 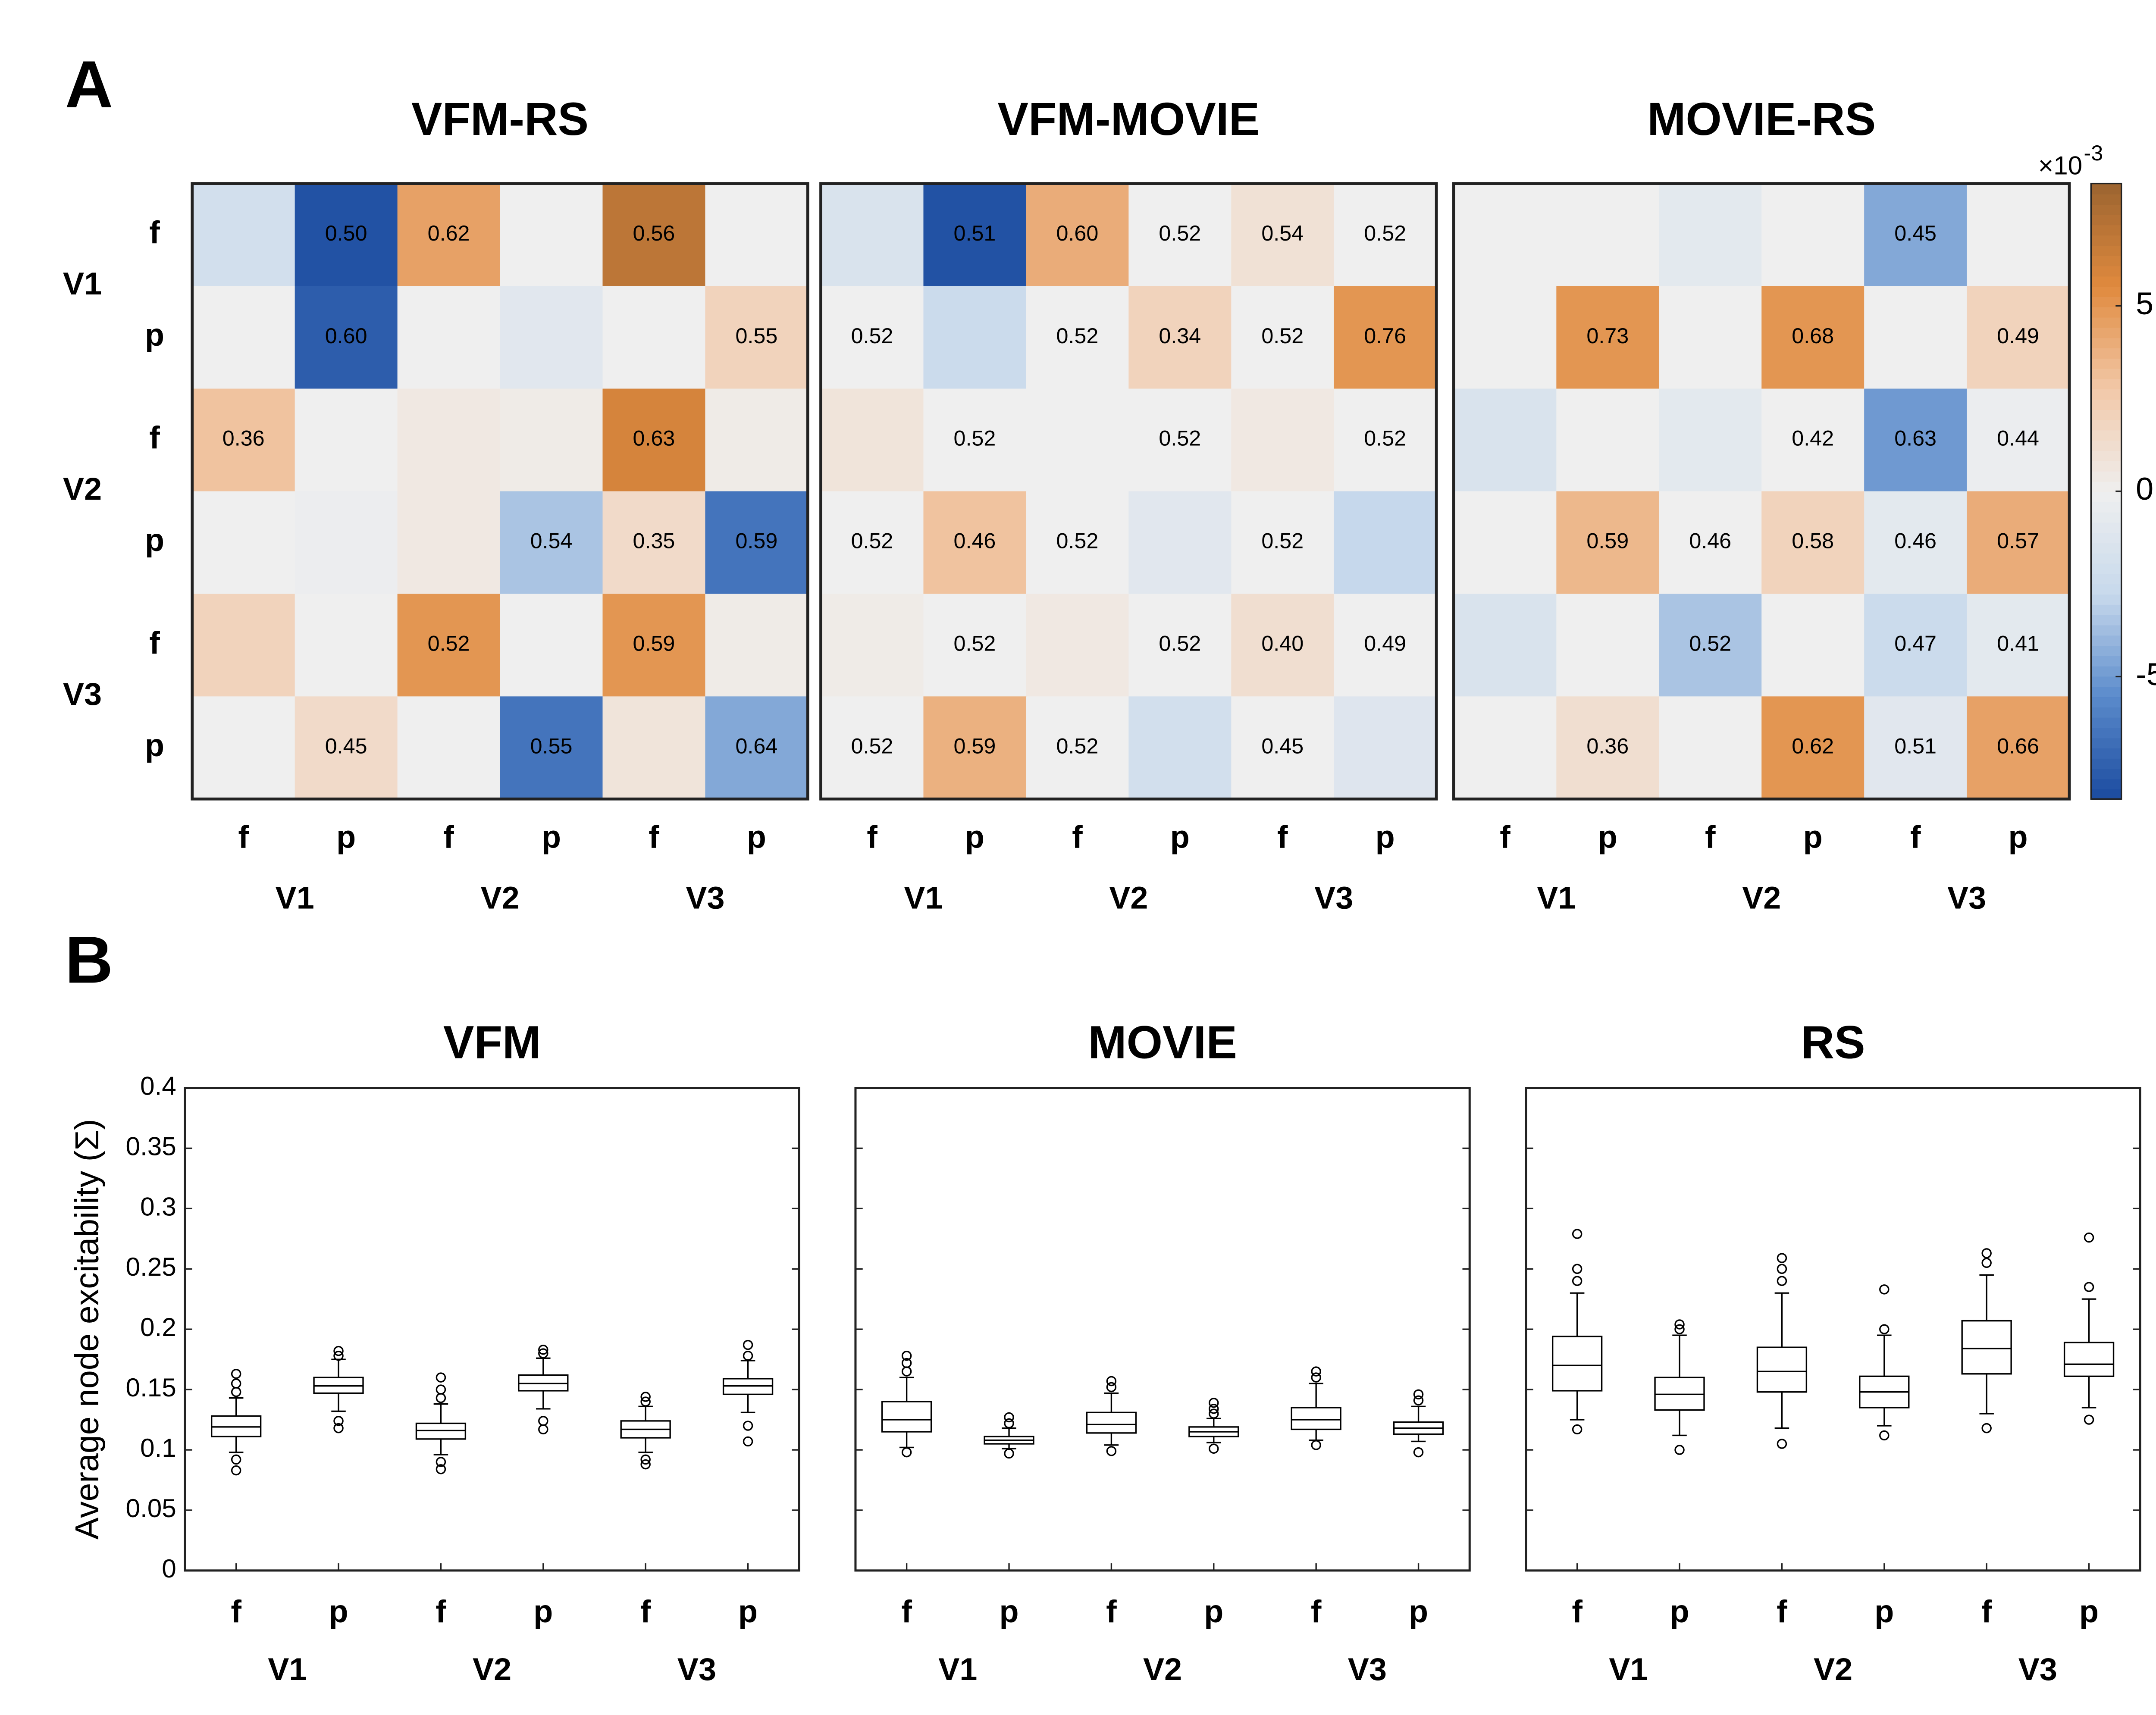 What do you see at coordinates (154, 643) in the screenshot?
I see `row-label: f` at bounding box center [154, 643].